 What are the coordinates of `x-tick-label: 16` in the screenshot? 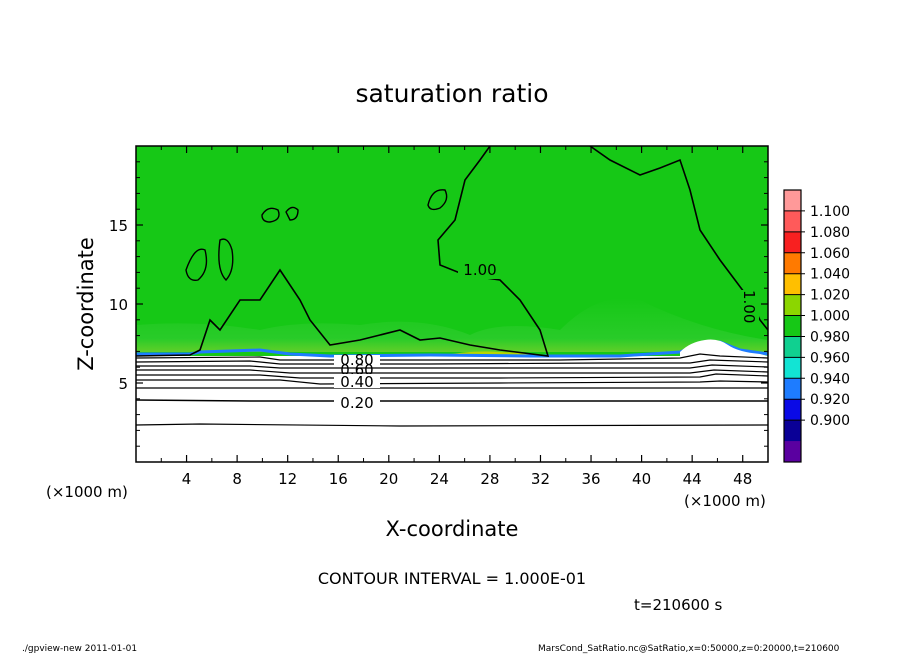 It's located at (338, 479).